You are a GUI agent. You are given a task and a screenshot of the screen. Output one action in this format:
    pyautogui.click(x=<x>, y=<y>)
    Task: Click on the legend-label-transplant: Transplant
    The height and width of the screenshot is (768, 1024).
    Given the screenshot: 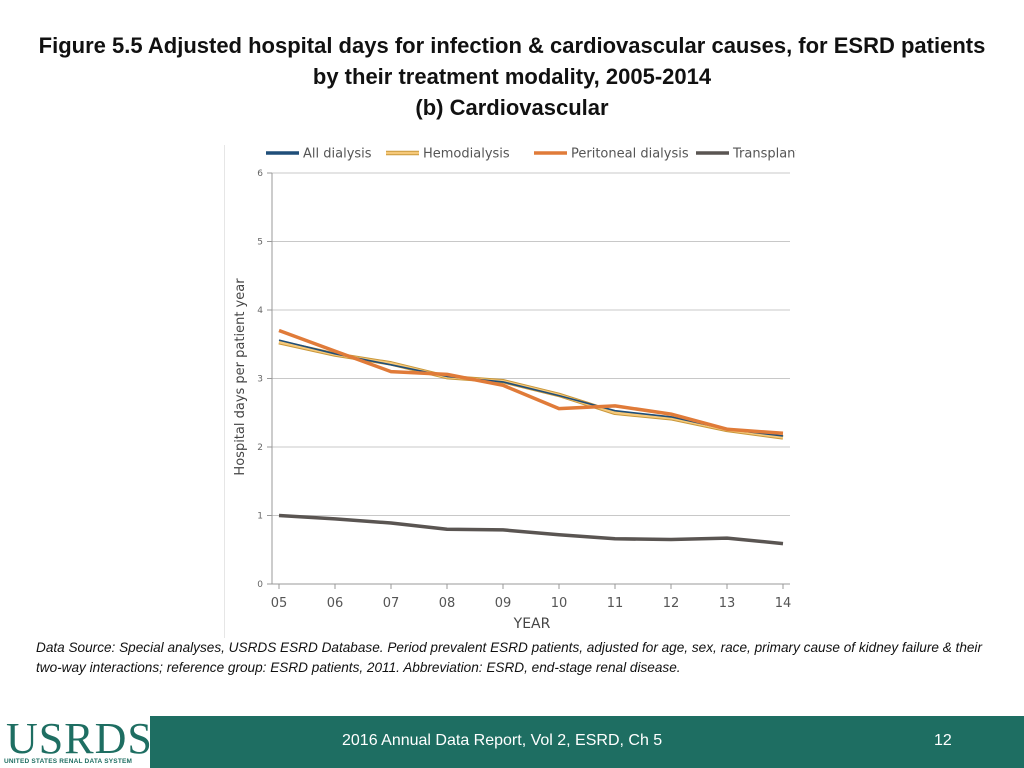 What is the action you would take?
    pyautogui.click(x=764, y=154)
    